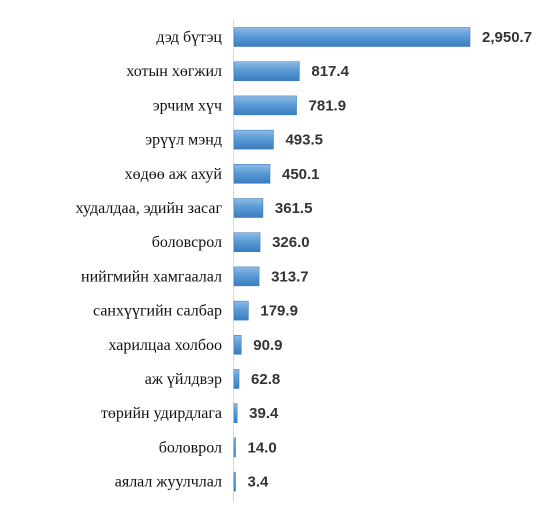  I want to click on value-label: 781.9, so click(328, 105).